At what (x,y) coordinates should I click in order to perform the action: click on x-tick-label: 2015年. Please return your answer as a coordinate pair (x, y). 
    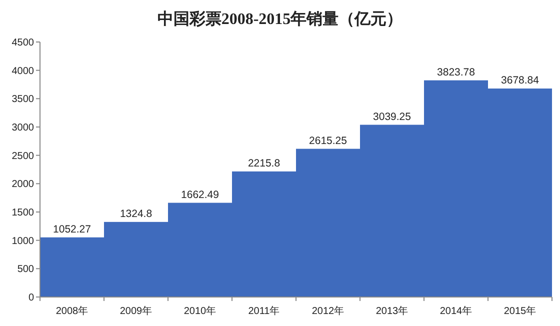
    Looking at the image, I should click on (520, 311).